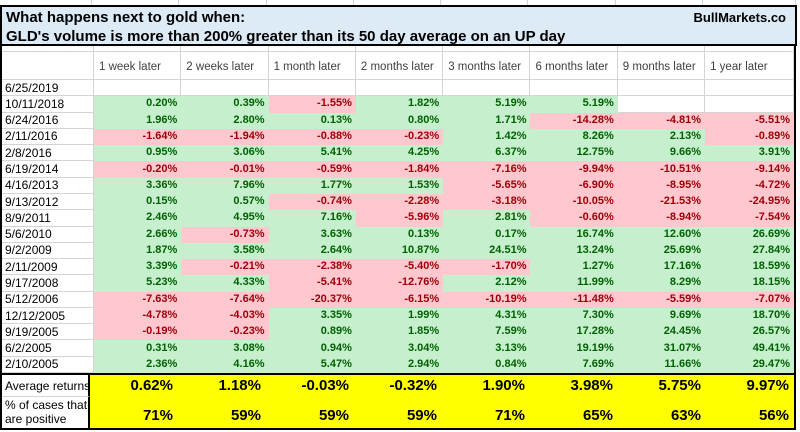 This screenshot has height=432, width=800. What do you see at coordinates (487, 153) in the screenshot?
I see `value-cell: 6.37%` at bounding box center [487, 153].